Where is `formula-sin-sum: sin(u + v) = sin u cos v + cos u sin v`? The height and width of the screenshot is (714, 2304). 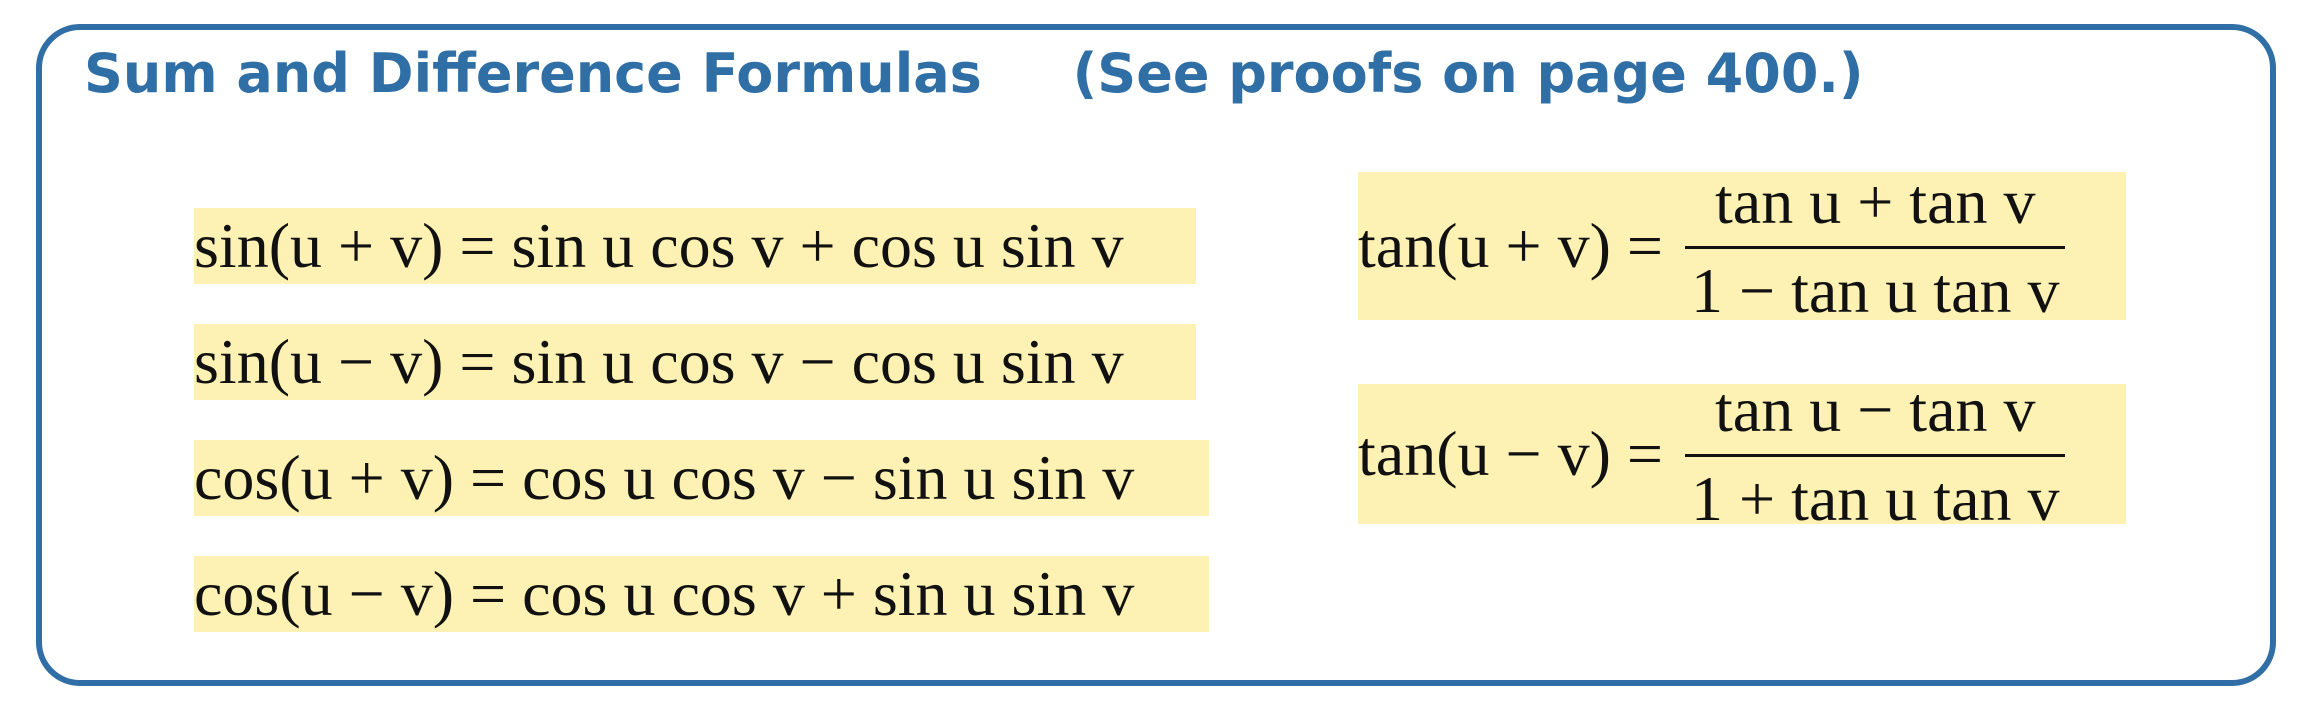
formula-sin-sum: sin(u + v) = sin u cos v + cos u sin v is located at coordinates (695, 246).